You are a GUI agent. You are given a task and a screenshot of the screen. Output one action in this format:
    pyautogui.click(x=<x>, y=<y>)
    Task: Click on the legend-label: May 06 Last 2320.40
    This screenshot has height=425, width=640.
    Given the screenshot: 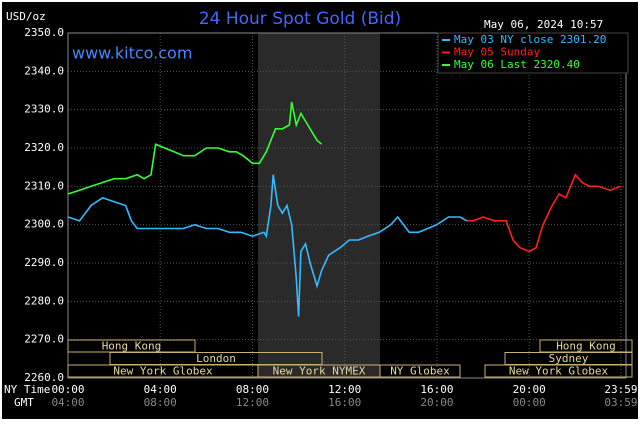 What is the action you would take?
    pyautogui.click(x=517, y=64)
    